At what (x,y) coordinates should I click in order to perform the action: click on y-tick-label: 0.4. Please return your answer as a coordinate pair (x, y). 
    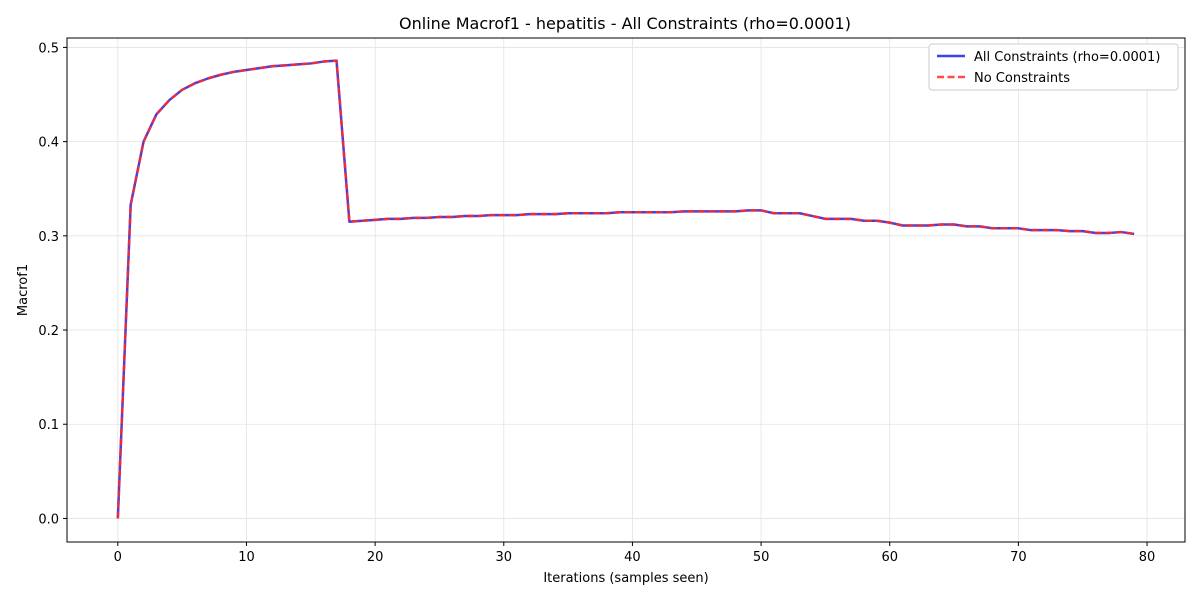
    Looking at the image, I should click on (48, 143).